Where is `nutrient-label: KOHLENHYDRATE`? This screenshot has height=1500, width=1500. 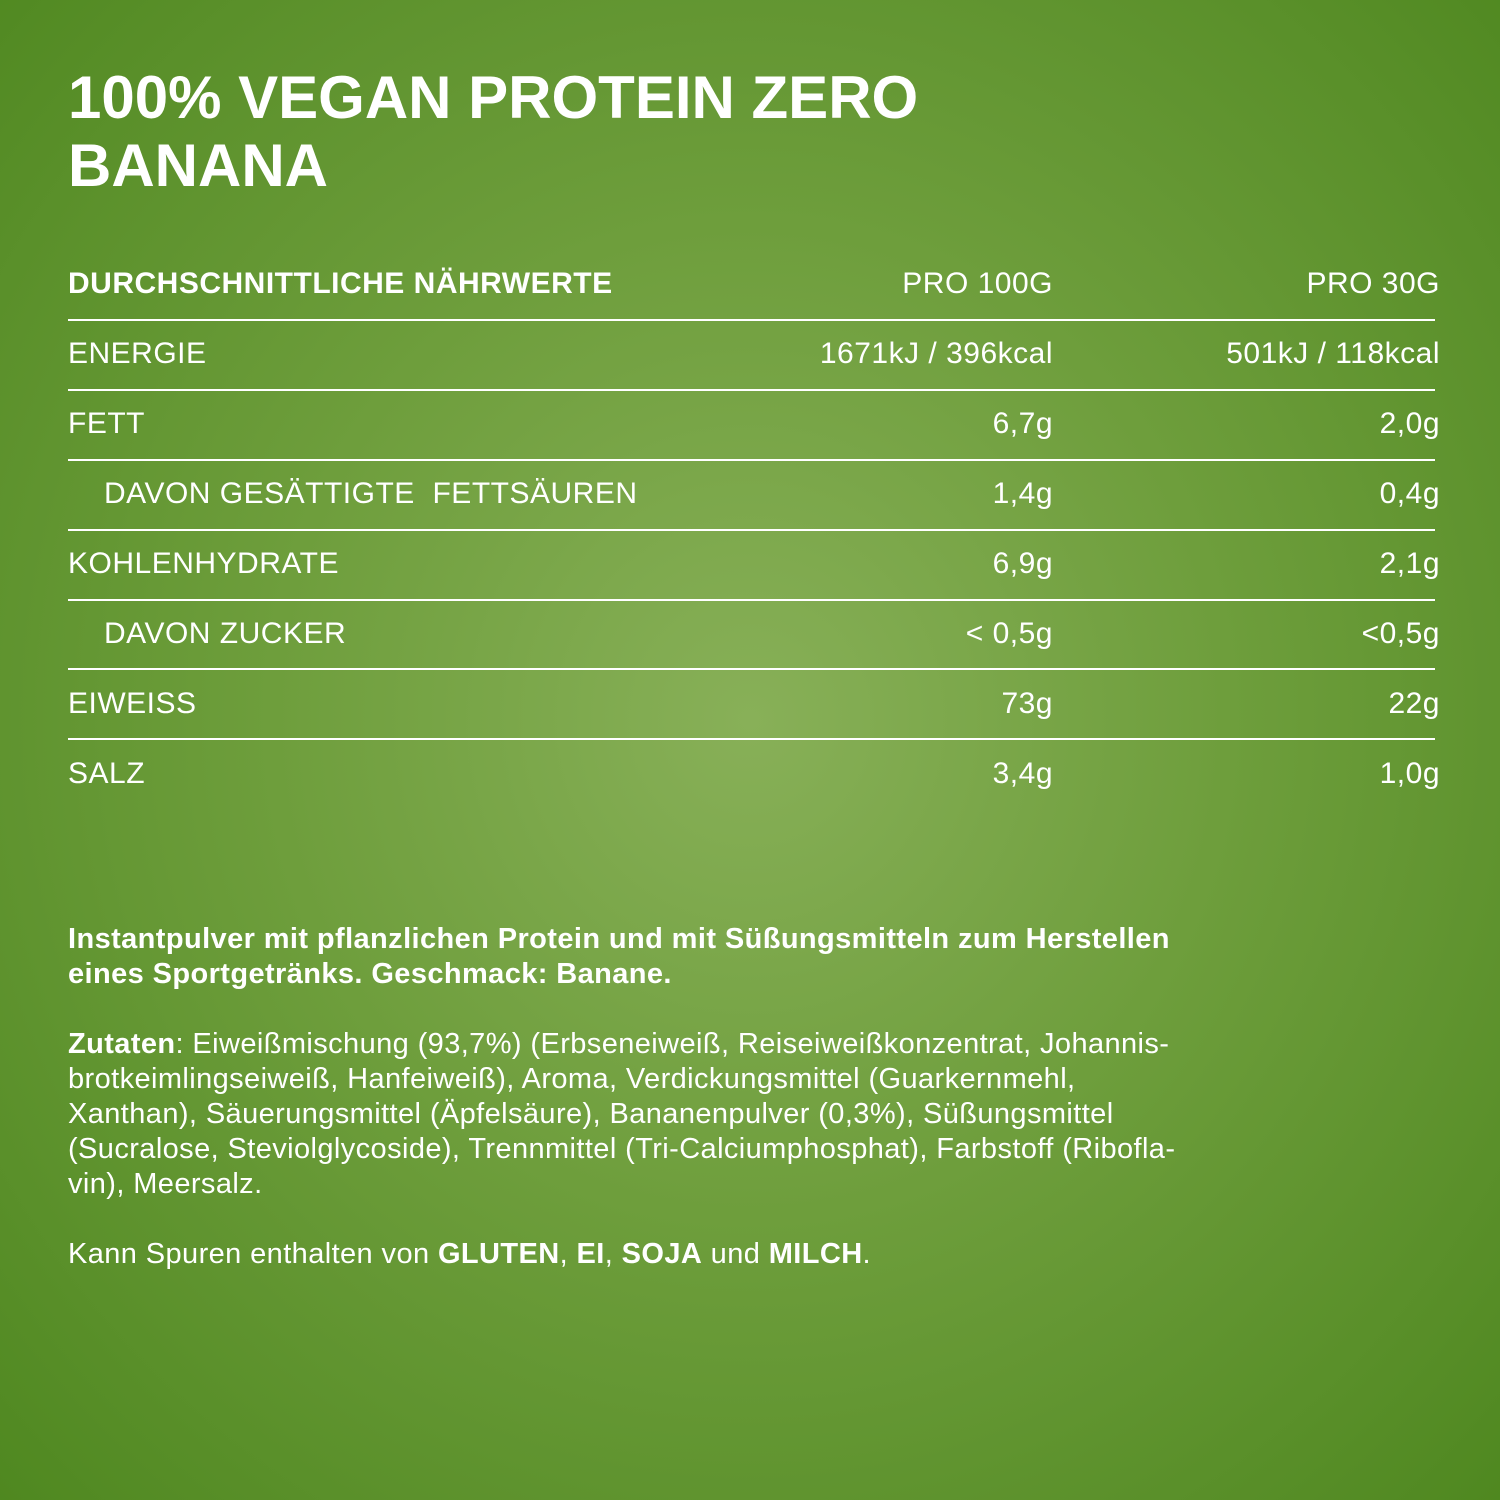 nutrient-label: KOHLENHYDRATE is located at coordinates (203, 563).